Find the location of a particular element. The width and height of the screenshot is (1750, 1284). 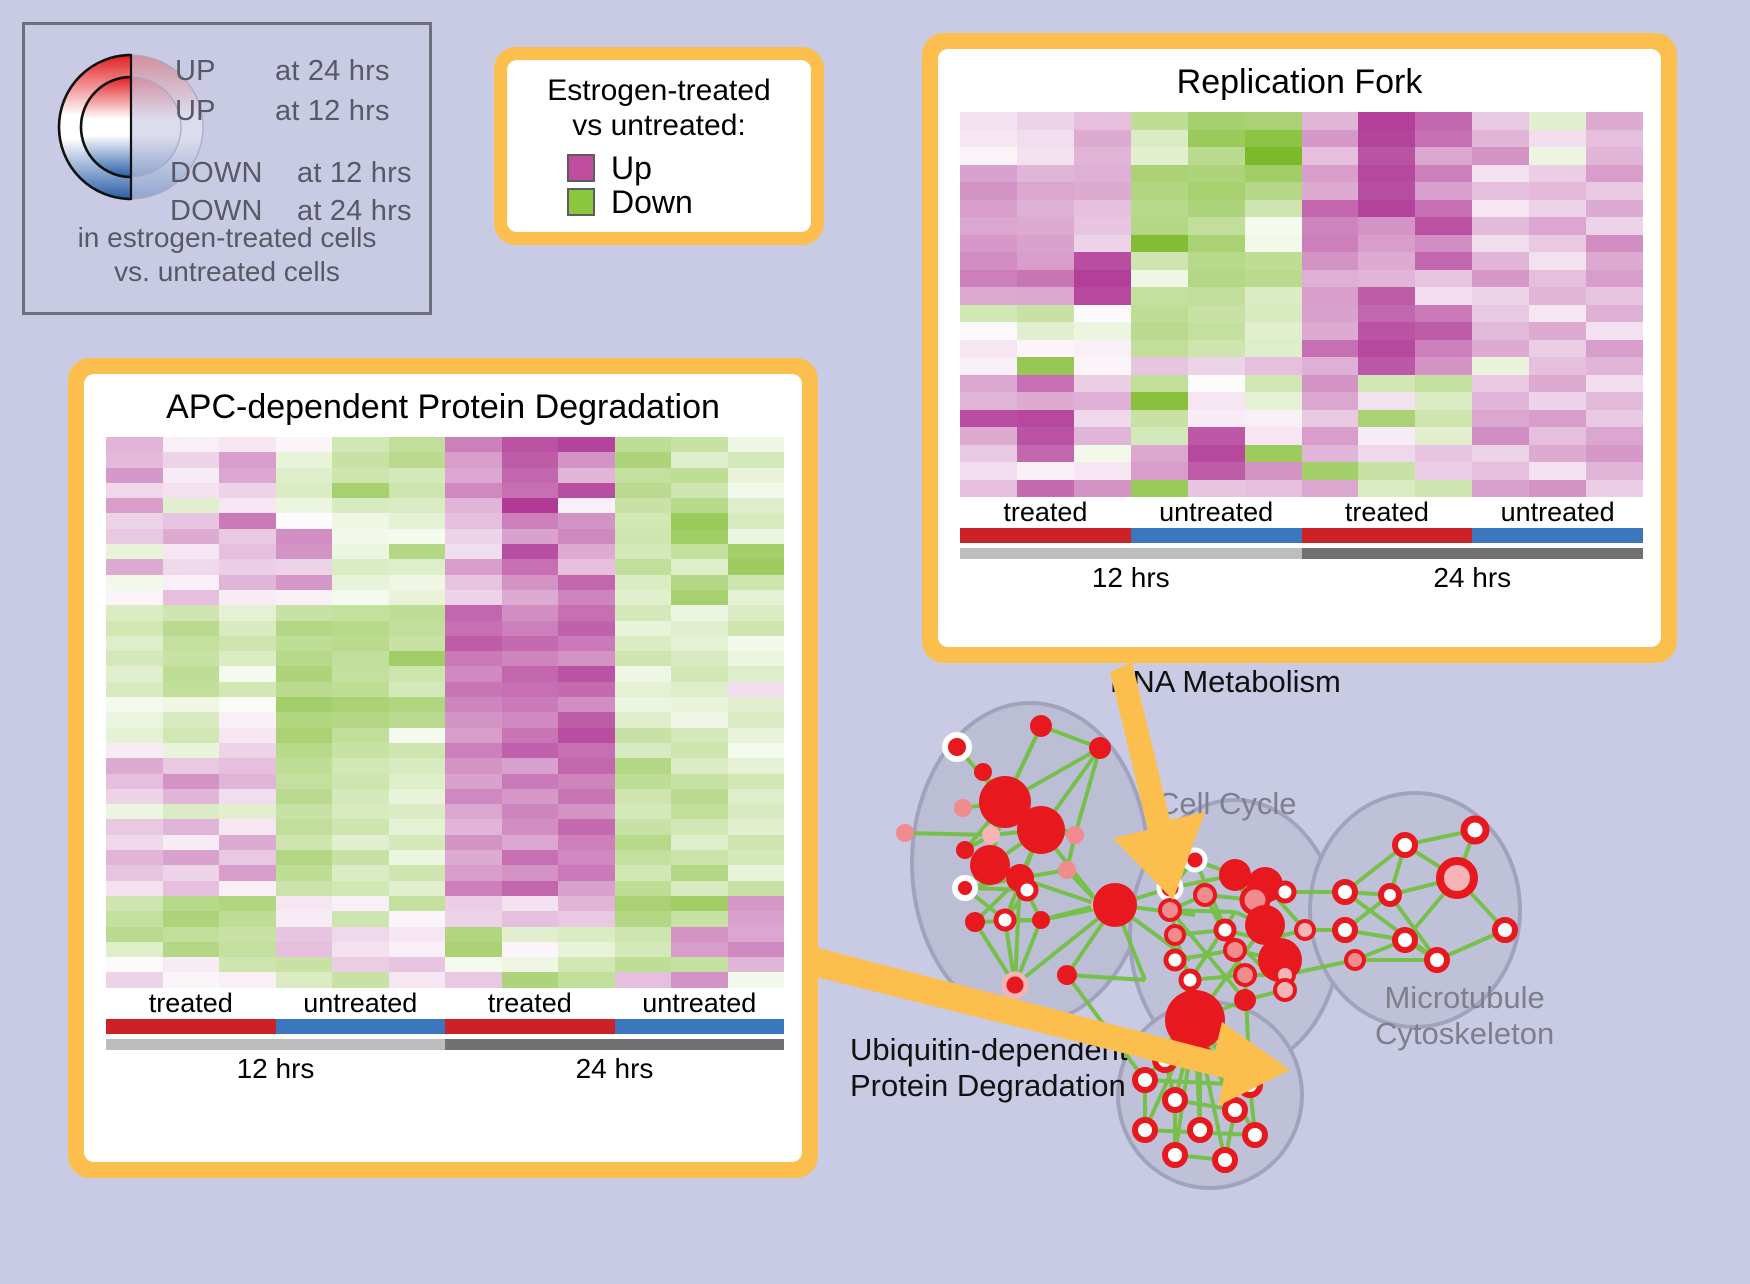

timepoint-label: 12 hrs is located at coordinates (1130, 577).